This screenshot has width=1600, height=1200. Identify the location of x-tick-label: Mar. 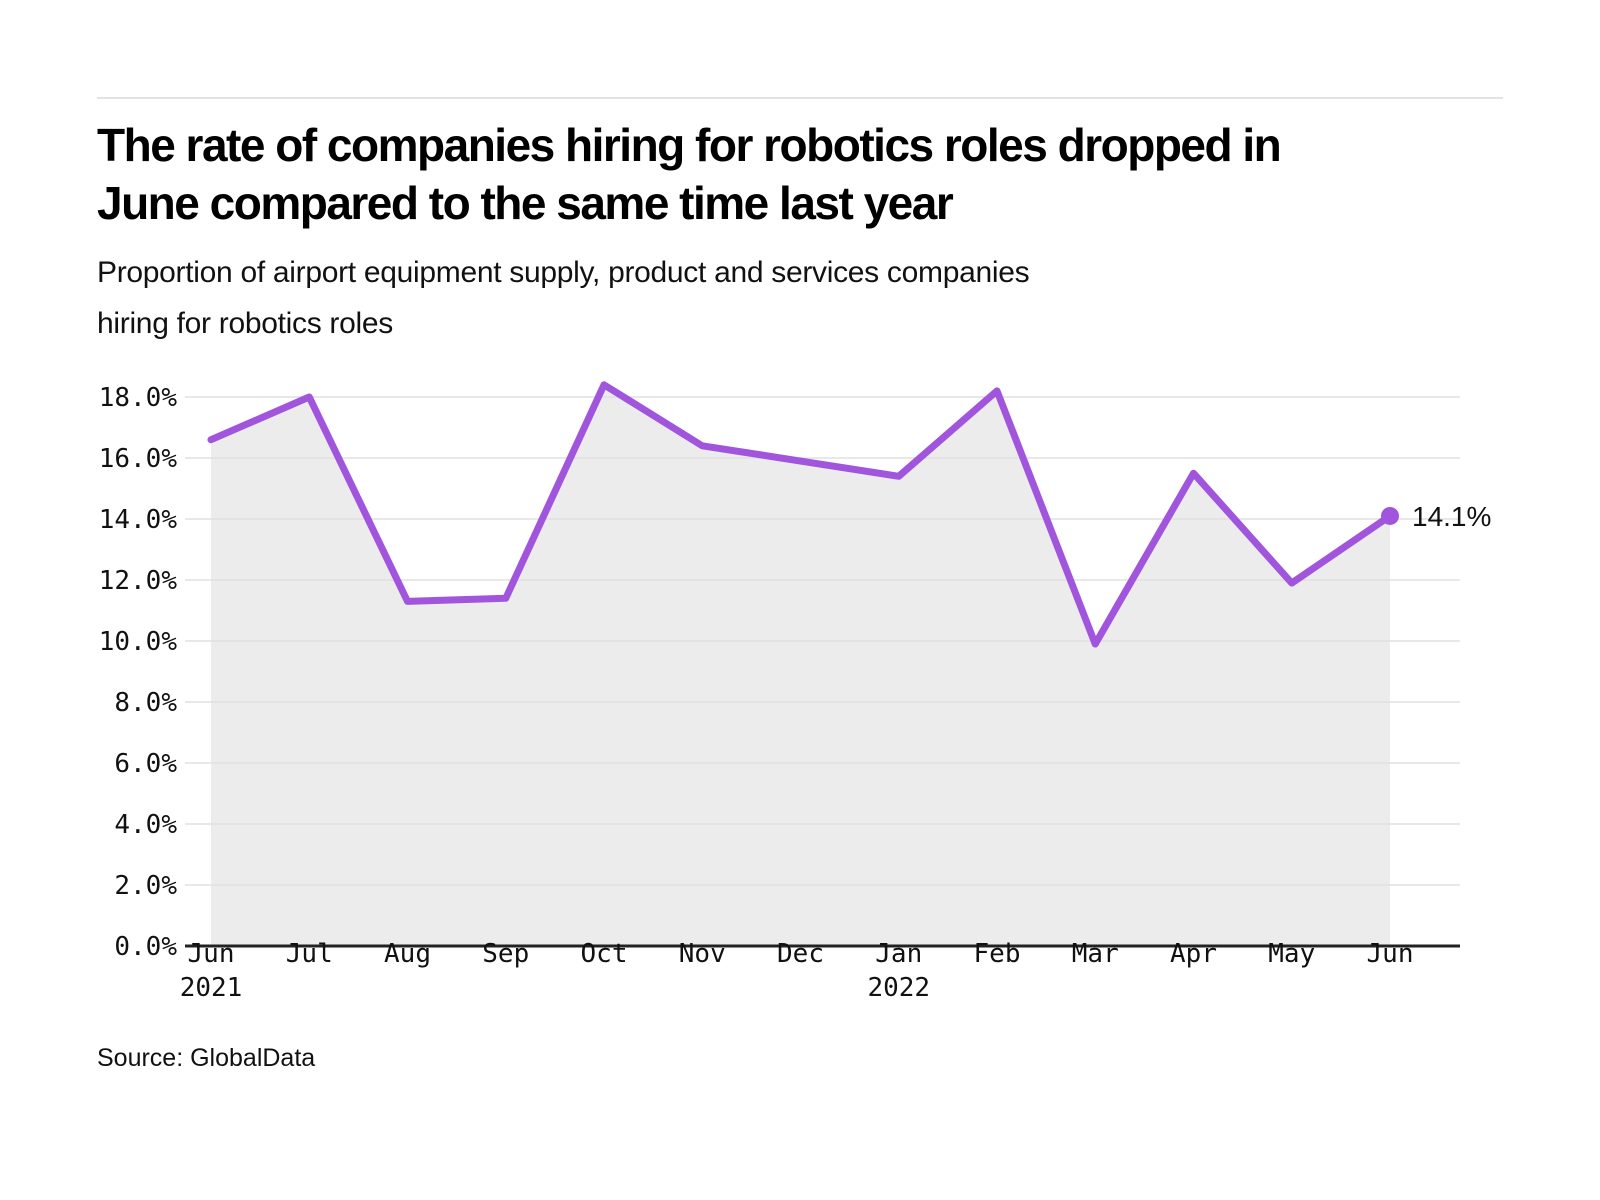
(1095, 954).